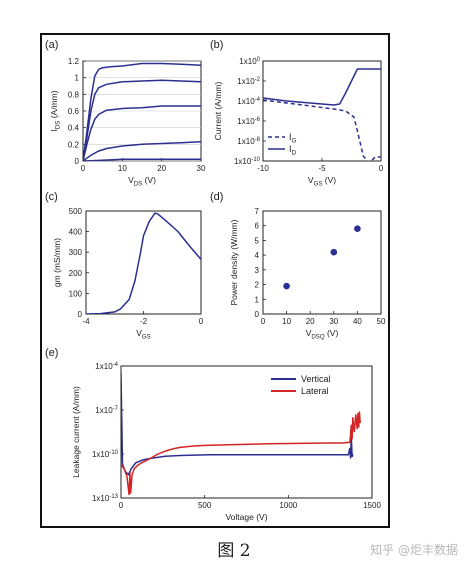 The height and width of the screenshot is (570, 468). Describe the element at coordinates (74, 128) in the screenshot. I see `y-tick-label: 0.4` at that location.